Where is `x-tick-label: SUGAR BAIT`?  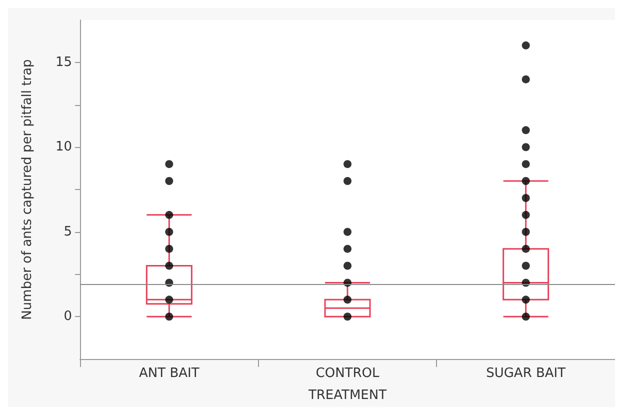
x-tick-label: SUGAR BAIT is located at coordinates (526, 373).